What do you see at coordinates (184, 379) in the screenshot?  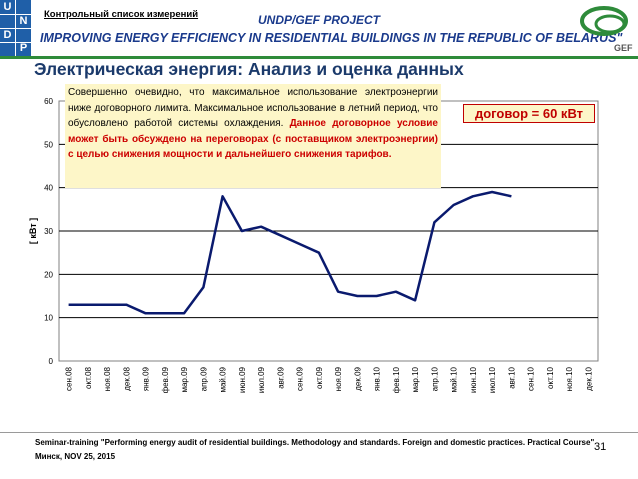 I see `x-tick-label: мар.09` at bounding box center [184, 379].